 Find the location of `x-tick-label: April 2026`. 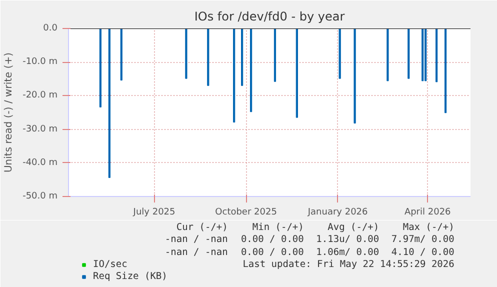

x-tick-label: April 2026 is located at coordinates (428, 213).